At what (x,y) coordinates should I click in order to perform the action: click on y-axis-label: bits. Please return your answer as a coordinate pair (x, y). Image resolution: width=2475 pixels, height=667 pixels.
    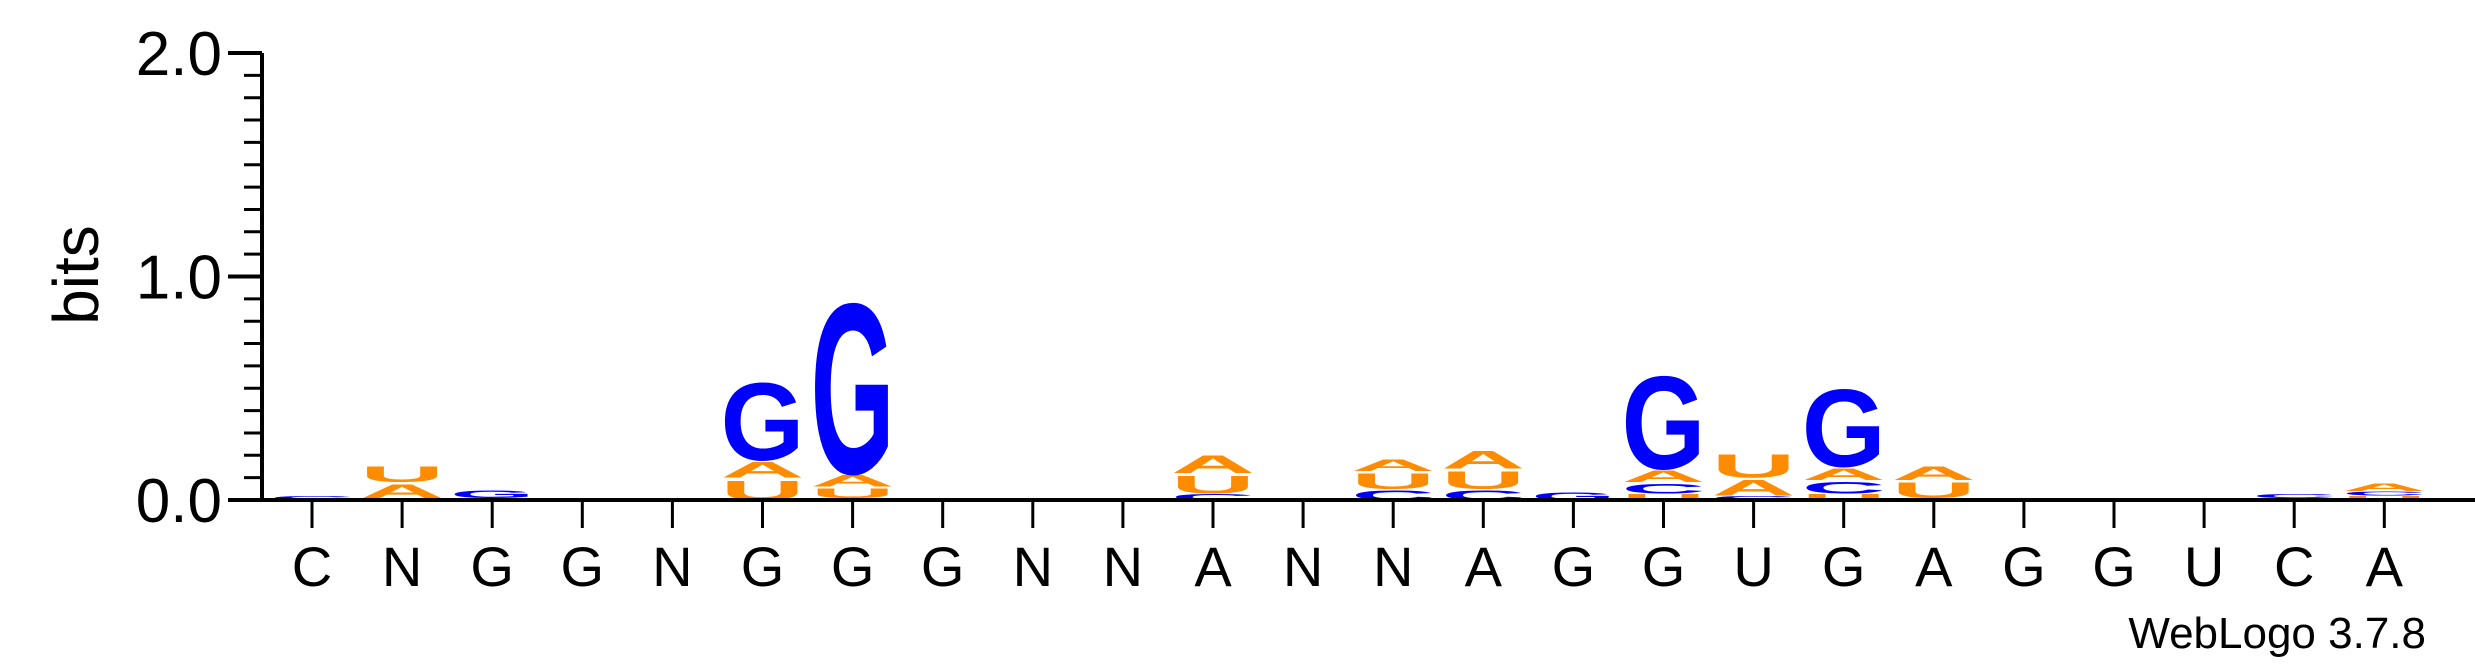
    Looking at the image, I should click on (76, 275).